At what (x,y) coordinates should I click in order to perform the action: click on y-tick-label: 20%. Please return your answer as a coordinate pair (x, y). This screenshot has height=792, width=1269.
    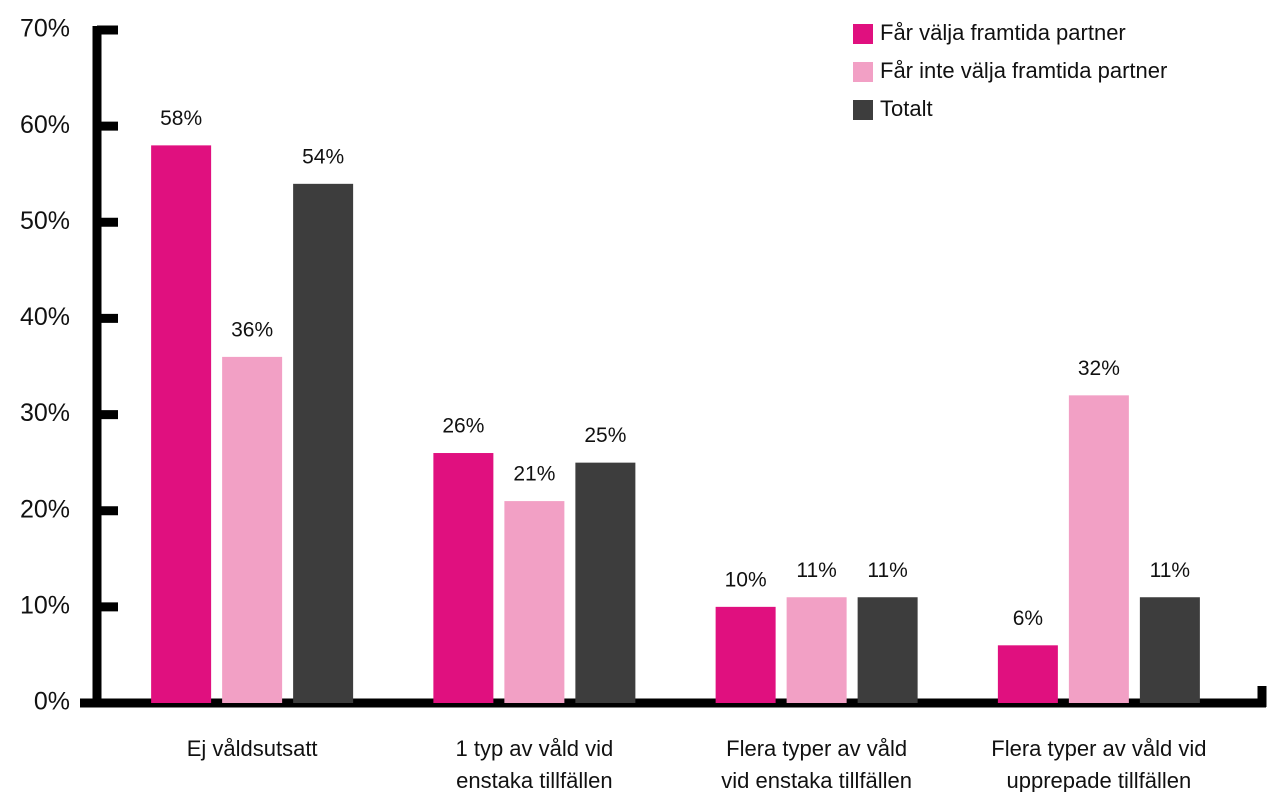
    Looking at the image, I should click on (45, 509).